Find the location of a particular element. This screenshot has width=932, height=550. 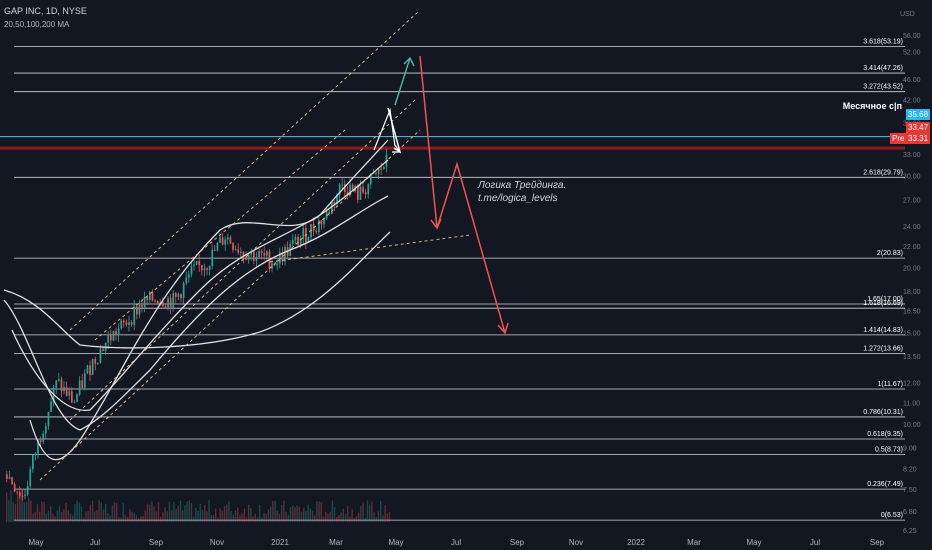

fib-level-label: 1.272(13.66) is located at coordinates (883, 348).